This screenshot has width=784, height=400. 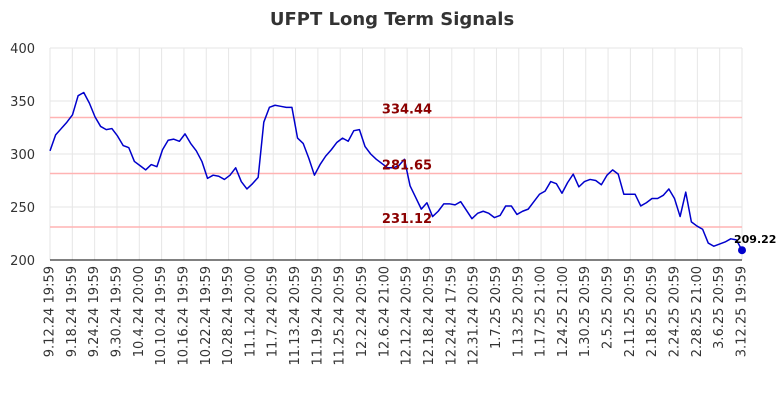 I want to click on x-tick-label: 3.6.25 20:59, so click(x=719, y=307).